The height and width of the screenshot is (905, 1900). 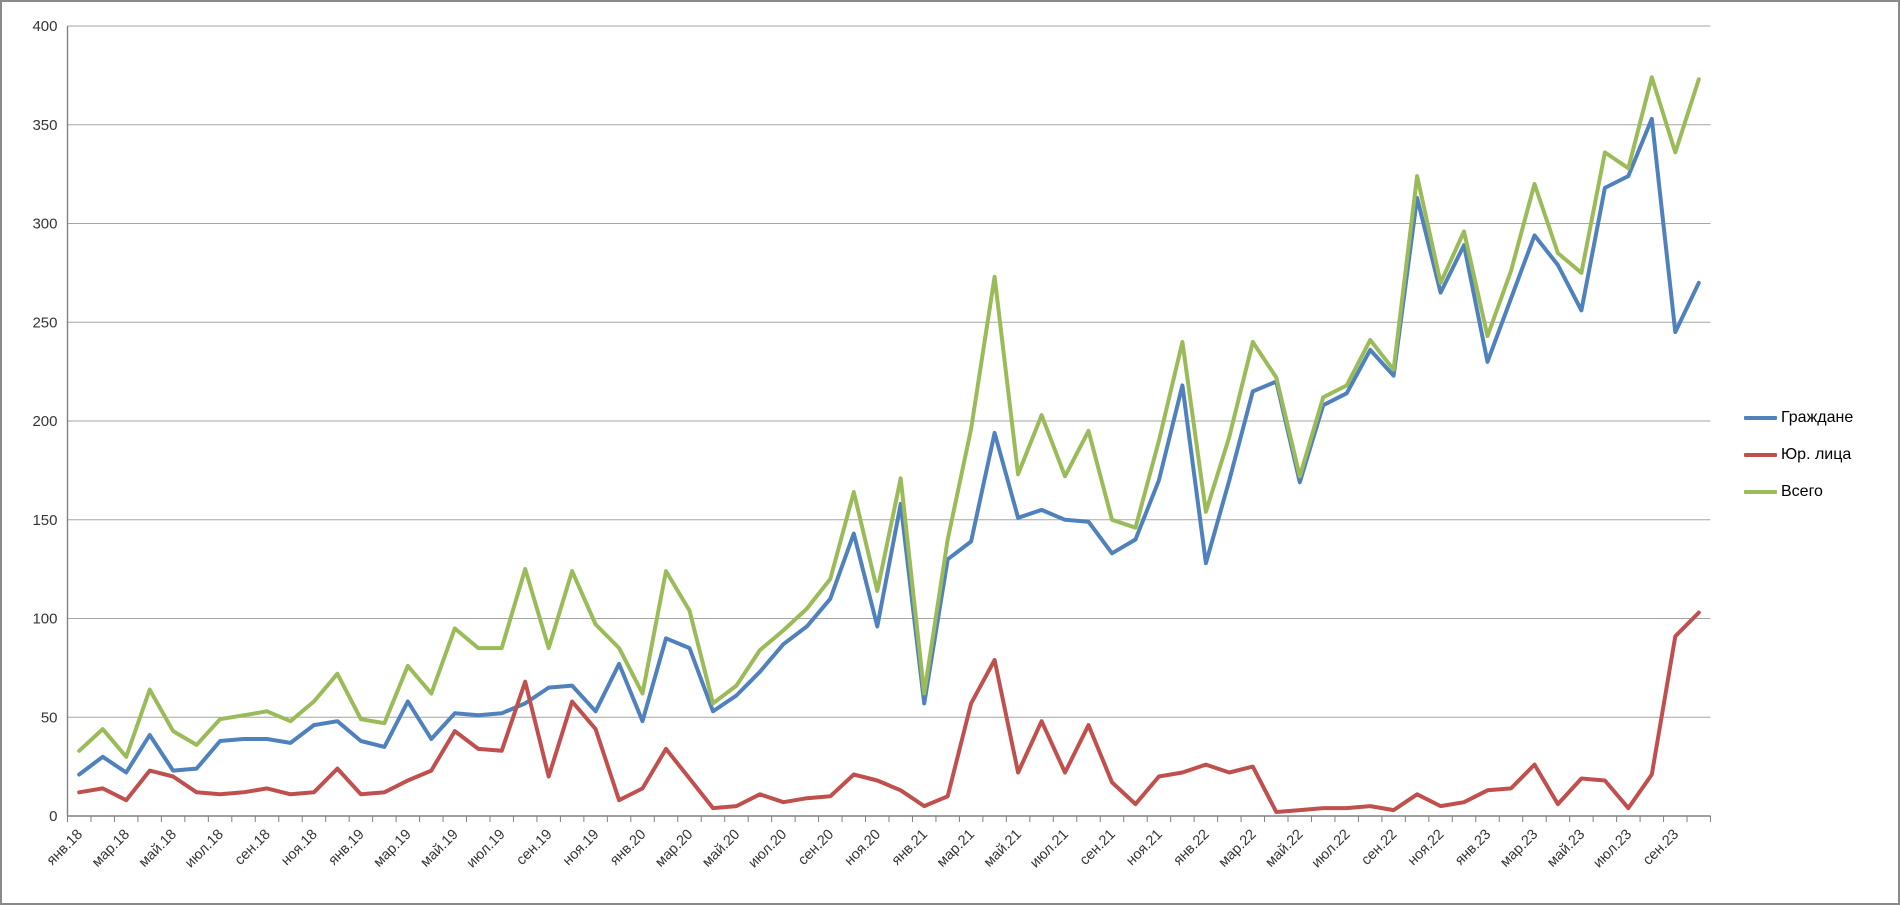 I want to click on legend-label-legal-entities: Юр. лица, so click(x=1816, y=454).